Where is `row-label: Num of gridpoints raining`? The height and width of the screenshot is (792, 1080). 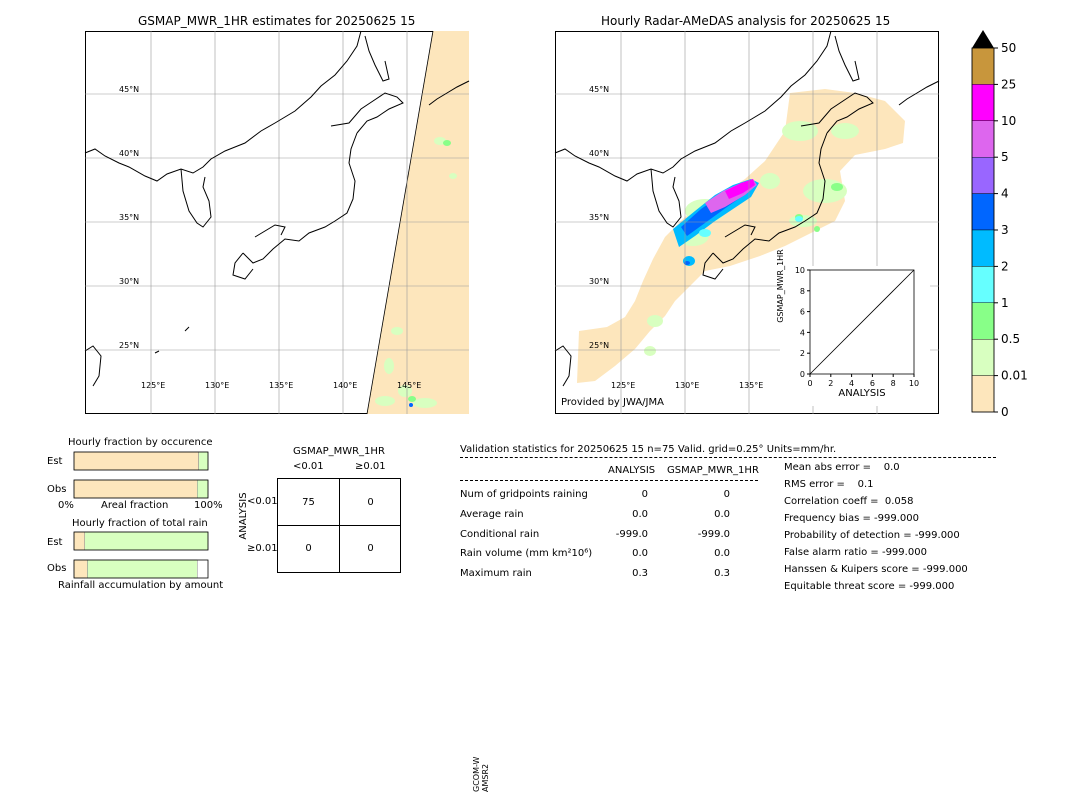
row-label: Num of gridpoints raining is located at coordinates (524, 494).